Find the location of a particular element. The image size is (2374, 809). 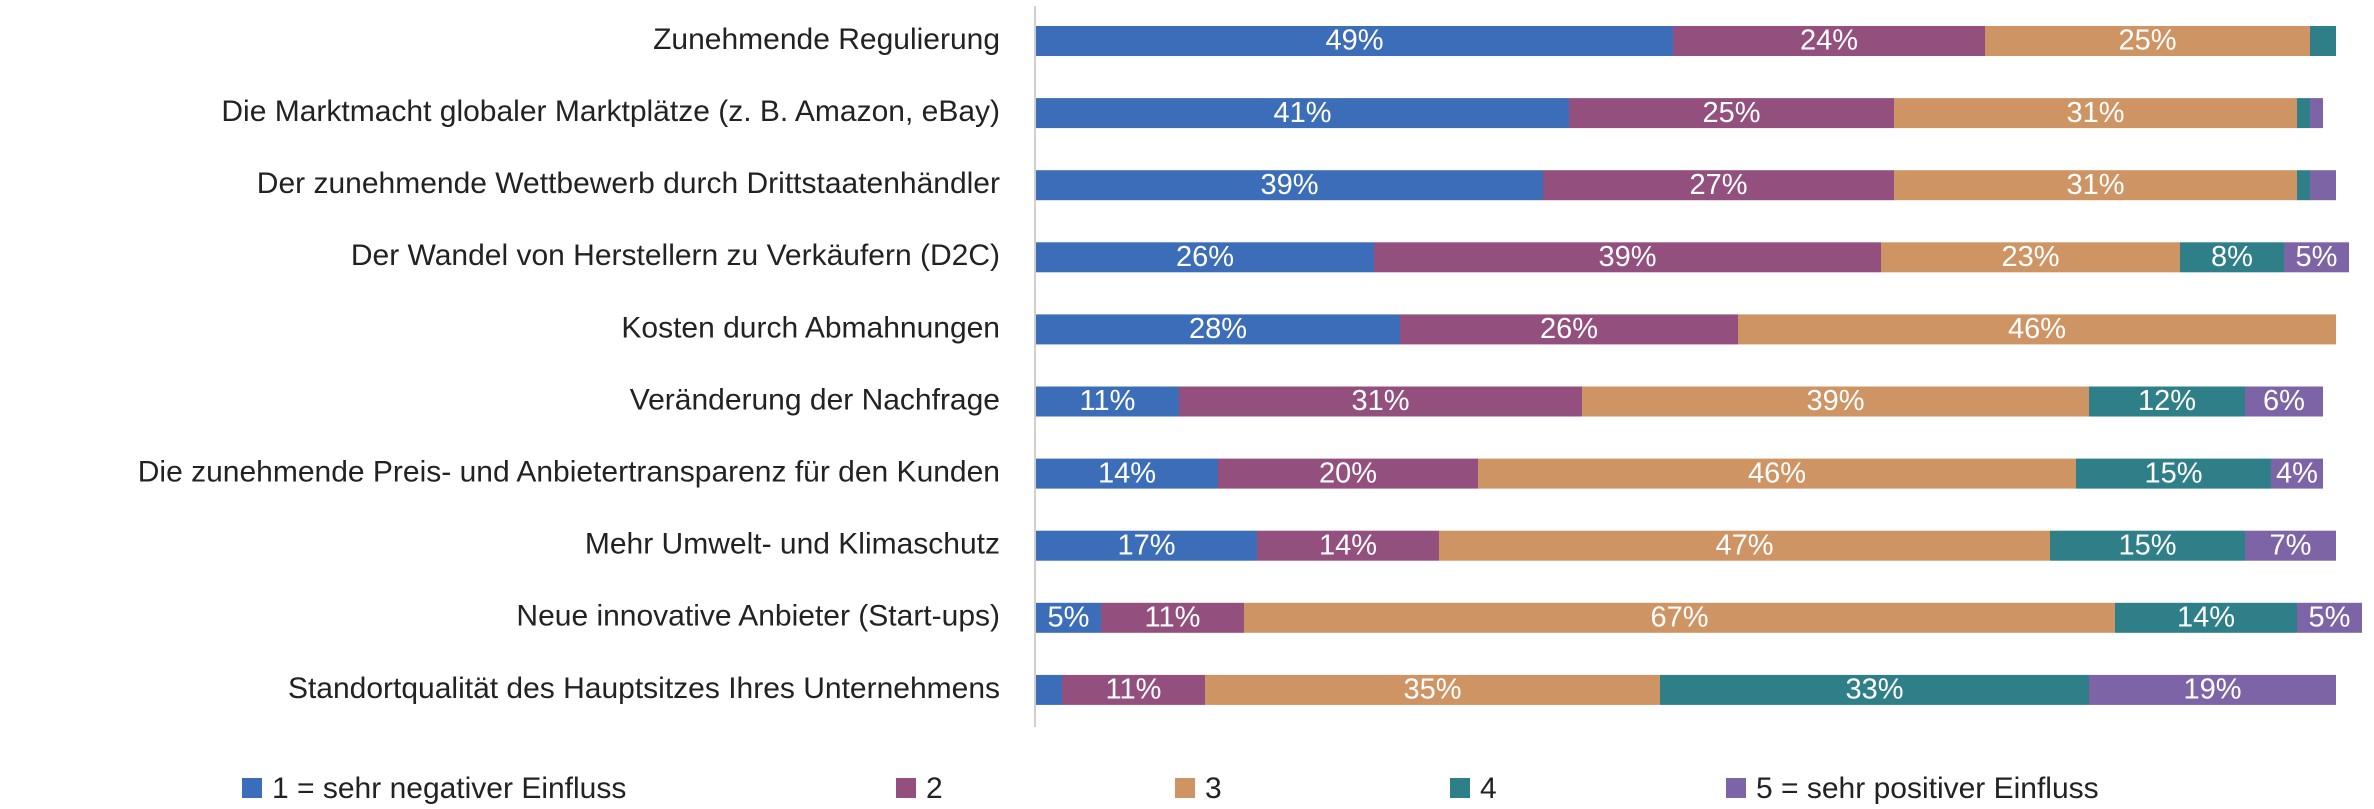

data-label: 28% is located at coordinates (1218, 329).